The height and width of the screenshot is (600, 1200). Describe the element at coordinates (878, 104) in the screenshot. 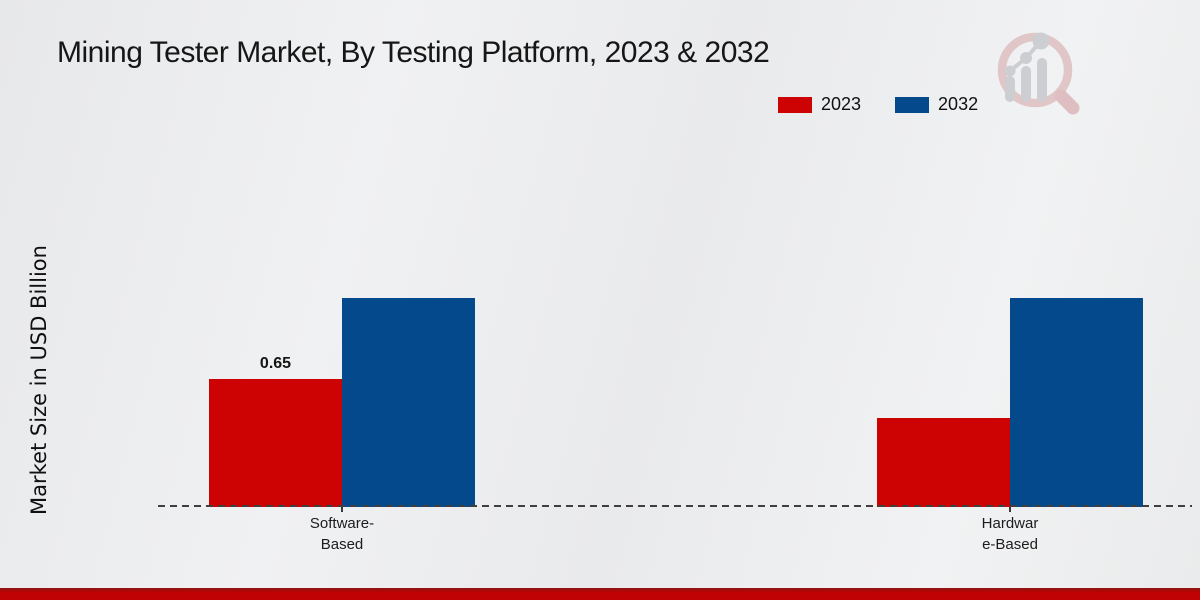

I see `legend: 2023 2032` at that location.